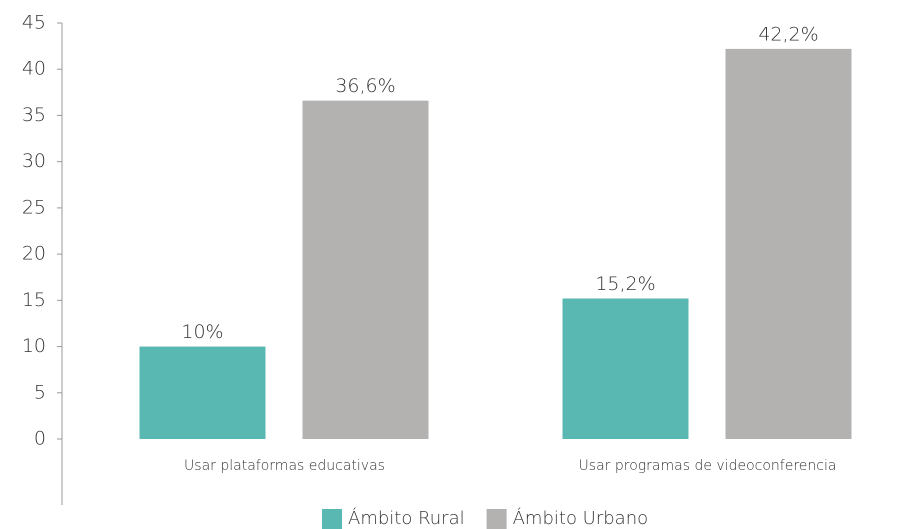 This screenshot has width=910, height=529. I want to click on y-tick-label: 15, so click(34, 300).